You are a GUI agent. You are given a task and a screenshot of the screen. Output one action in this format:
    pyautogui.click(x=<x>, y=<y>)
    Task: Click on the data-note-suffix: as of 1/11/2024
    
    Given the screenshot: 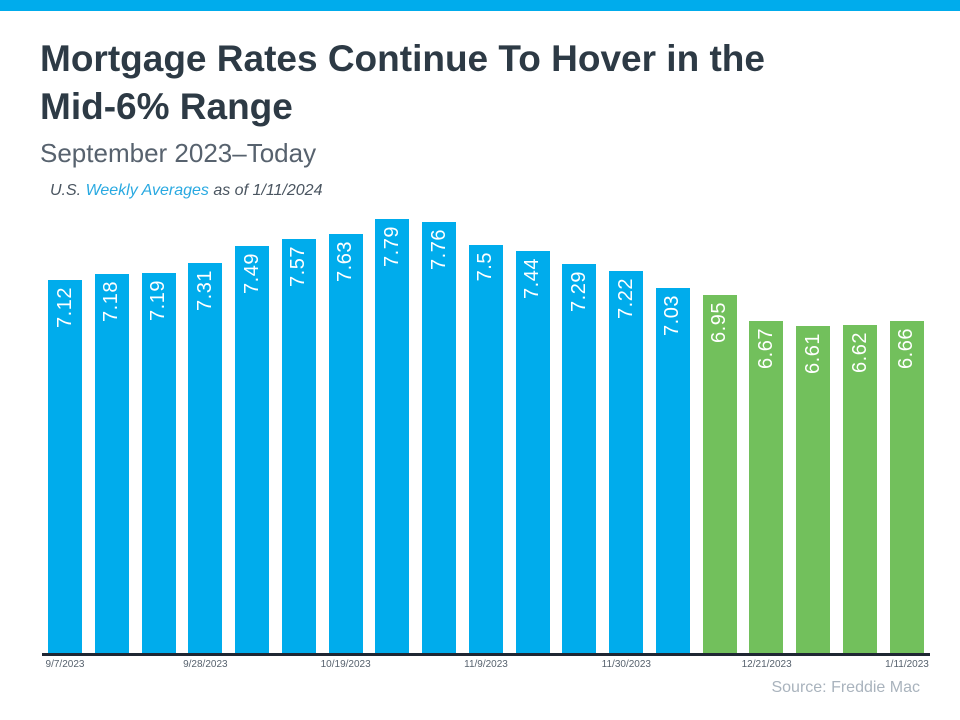 What is the action you would take?
    pyautogui.click(x=265, y=190)
    